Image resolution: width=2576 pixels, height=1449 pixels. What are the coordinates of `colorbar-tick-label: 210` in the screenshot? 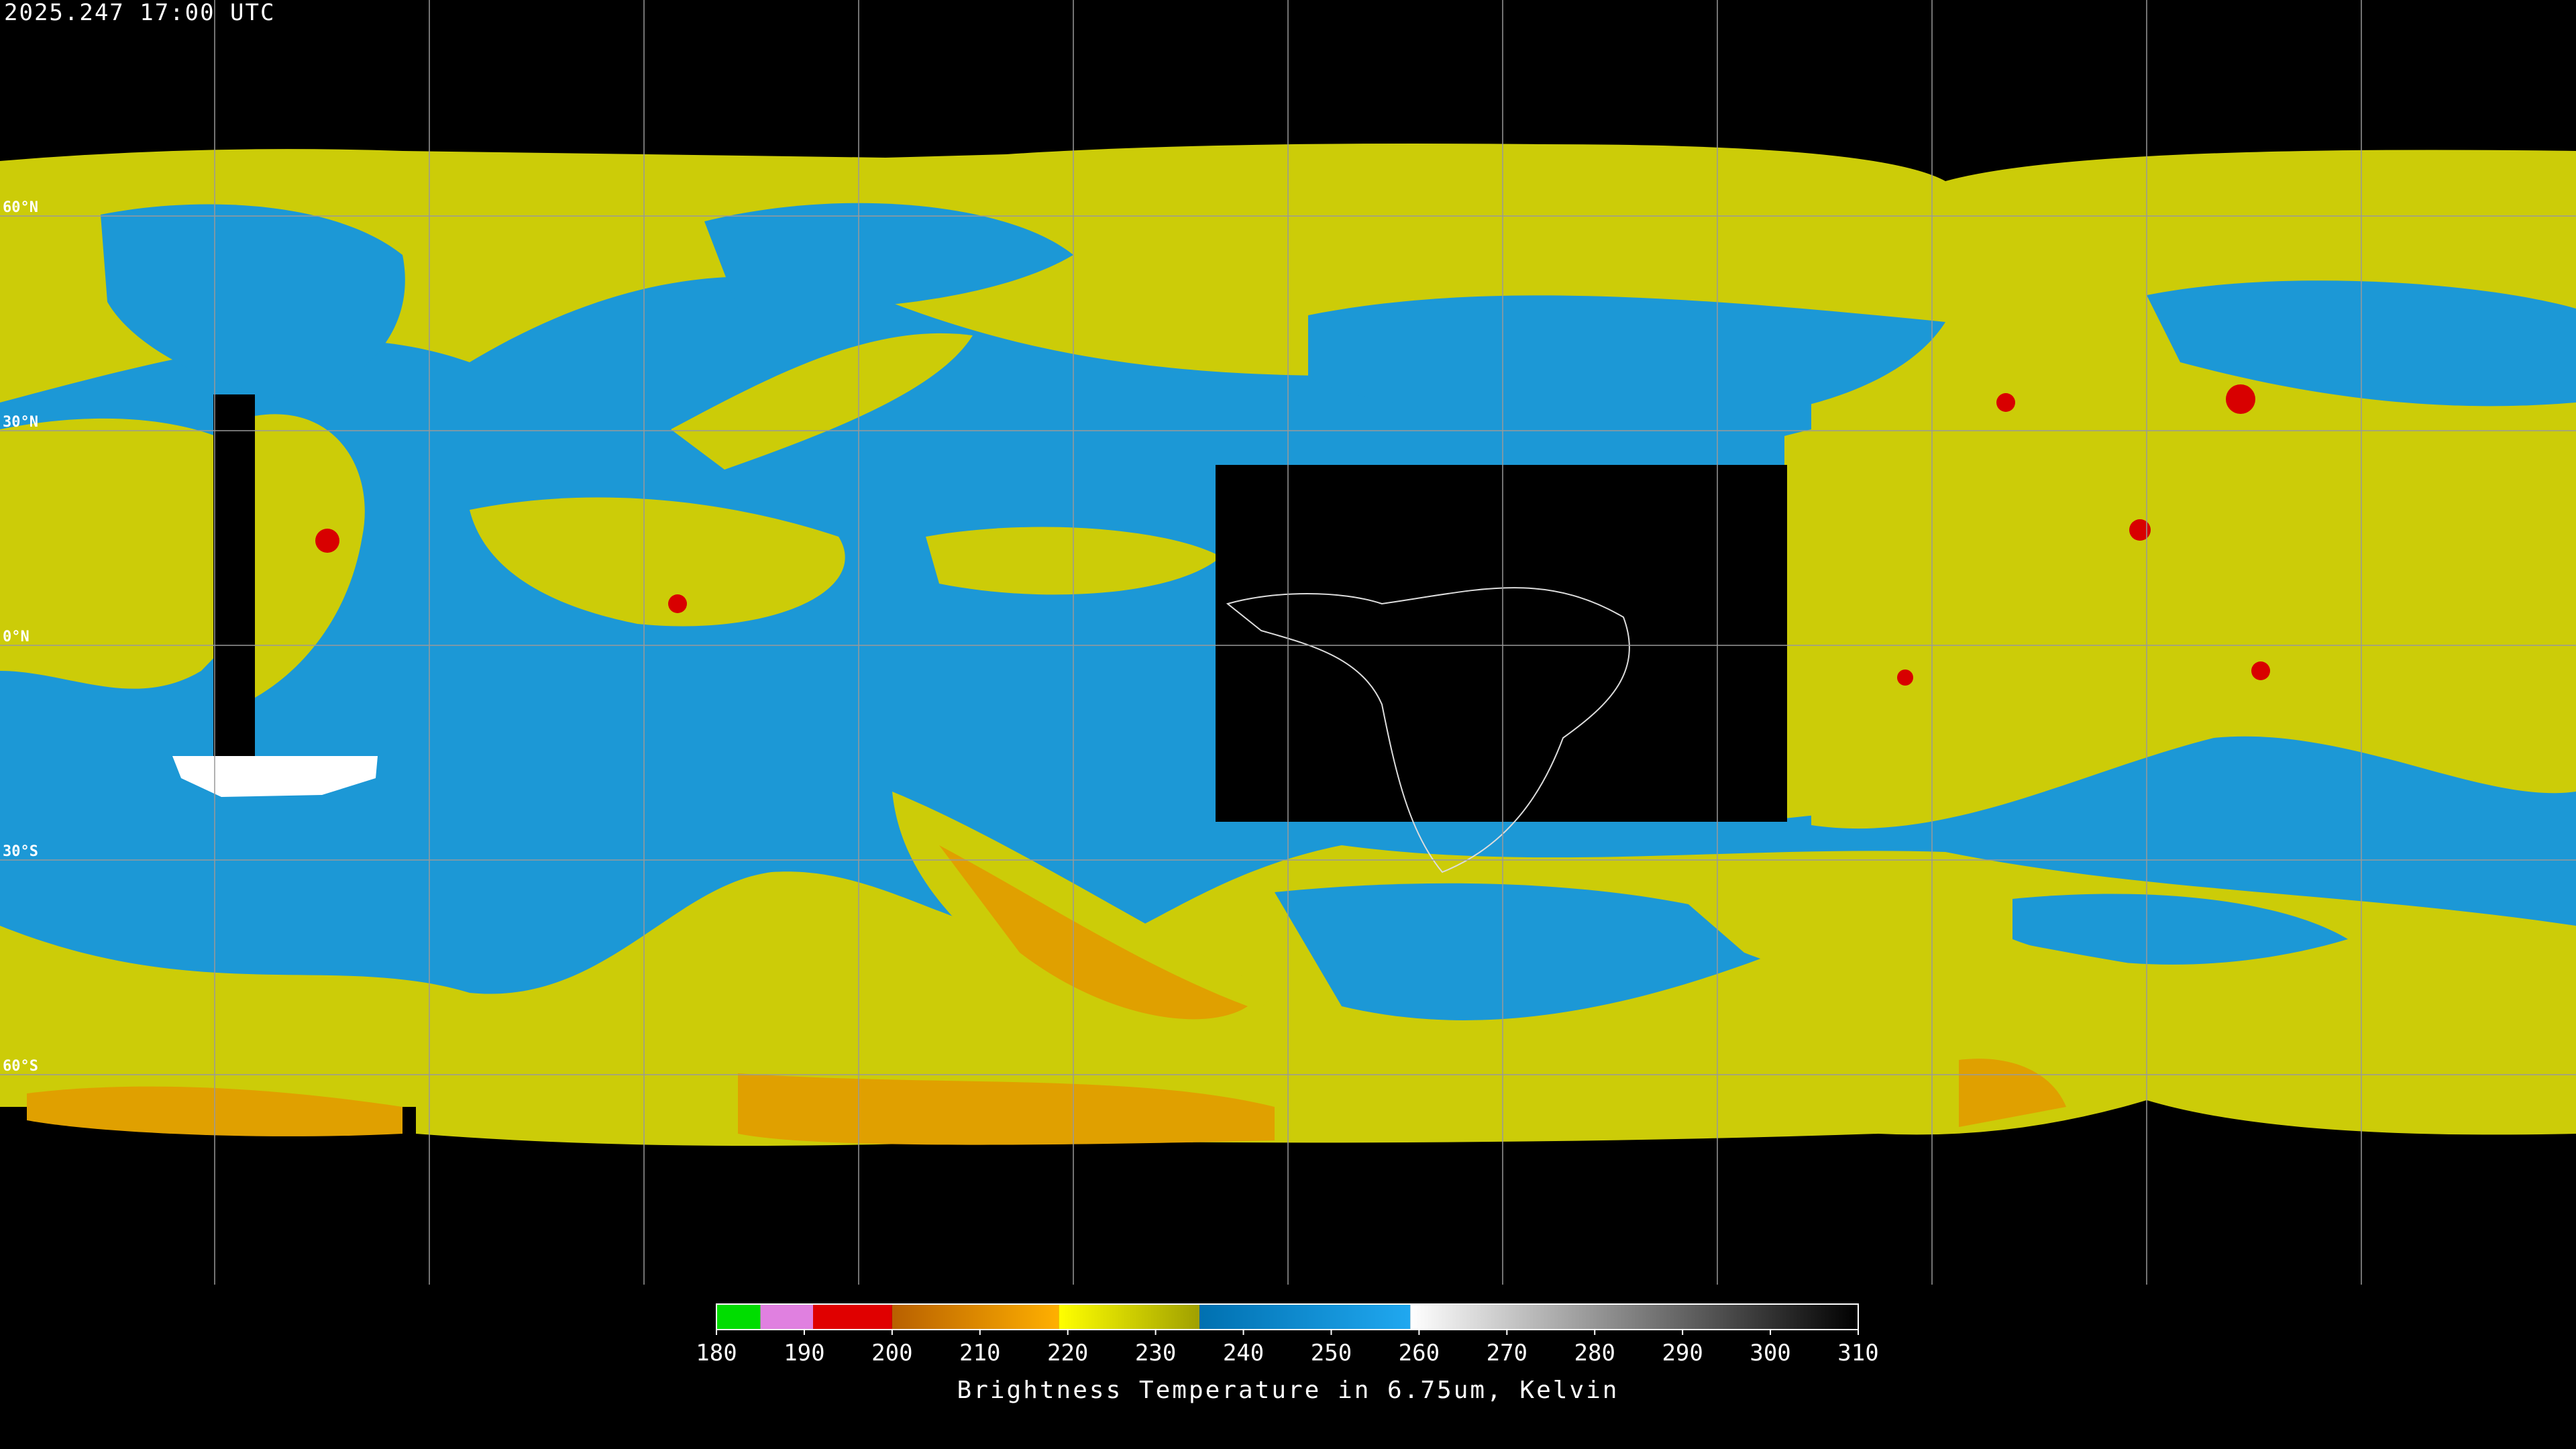 It's located at (979, 1353).